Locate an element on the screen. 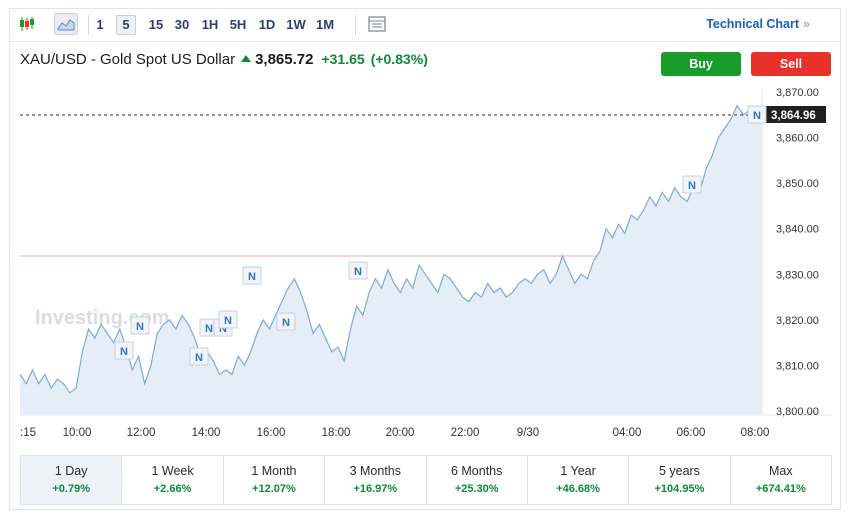 Image resolution: width=850 pixels, height=513 pixels. last-price-badge is located at coordinates (796, 114).